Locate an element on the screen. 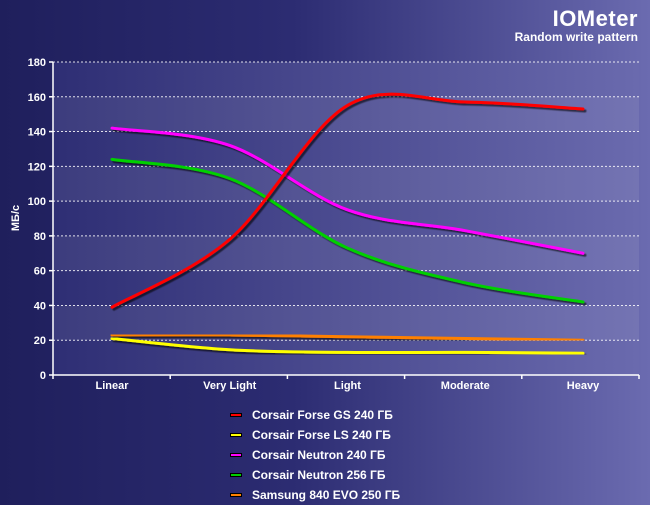 The height and width of the screenshot is (505, 650). legend-item: Corsair Neutron 240 ГБ is located at coordinates (315, 455).